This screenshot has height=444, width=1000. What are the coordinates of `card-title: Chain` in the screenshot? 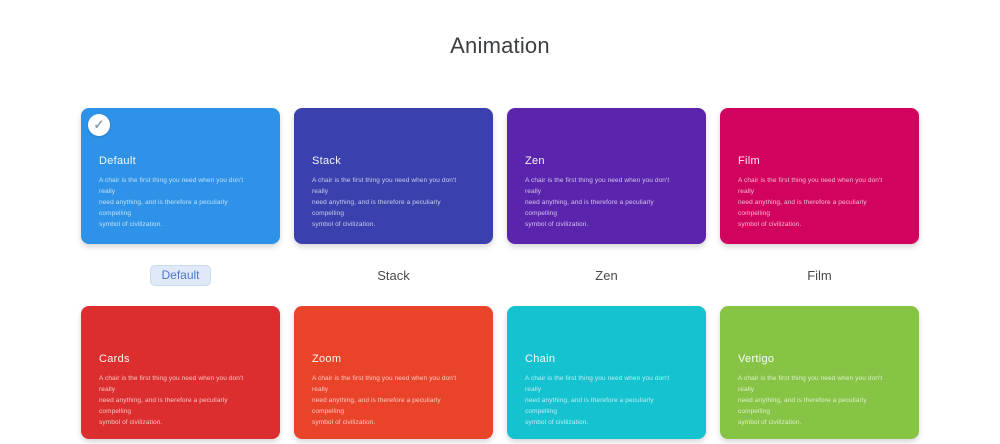 It's located at (540, 359).